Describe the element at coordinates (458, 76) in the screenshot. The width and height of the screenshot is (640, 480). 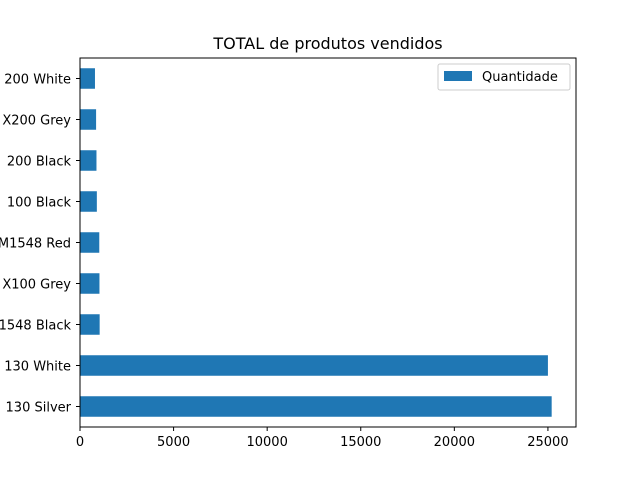
I see `legend-swatch` at that location.